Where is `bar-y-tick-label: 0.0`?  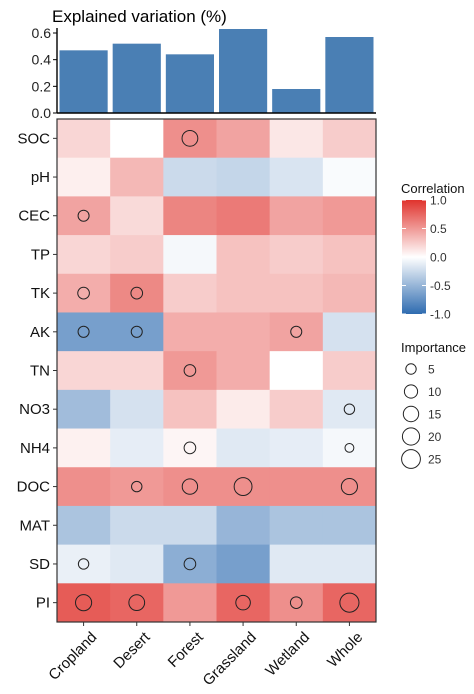 bar-y-tick-label: 0.0 is located at coordinates (42, 113).